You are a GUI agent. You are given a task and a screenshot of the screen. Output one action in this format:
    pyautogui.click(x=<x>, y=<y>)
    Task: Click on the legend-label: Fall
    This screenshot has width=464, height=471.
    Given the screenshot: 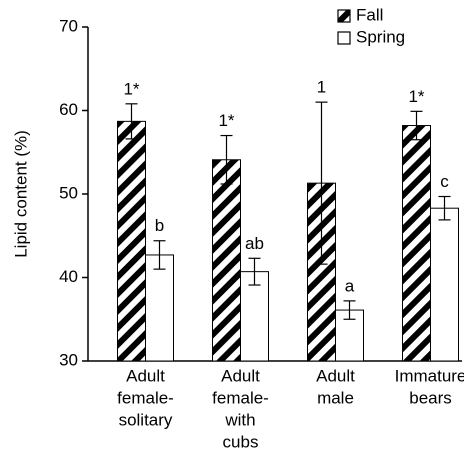 What is the action you would take?
    pyautogui.click(x=369, y=14)
    